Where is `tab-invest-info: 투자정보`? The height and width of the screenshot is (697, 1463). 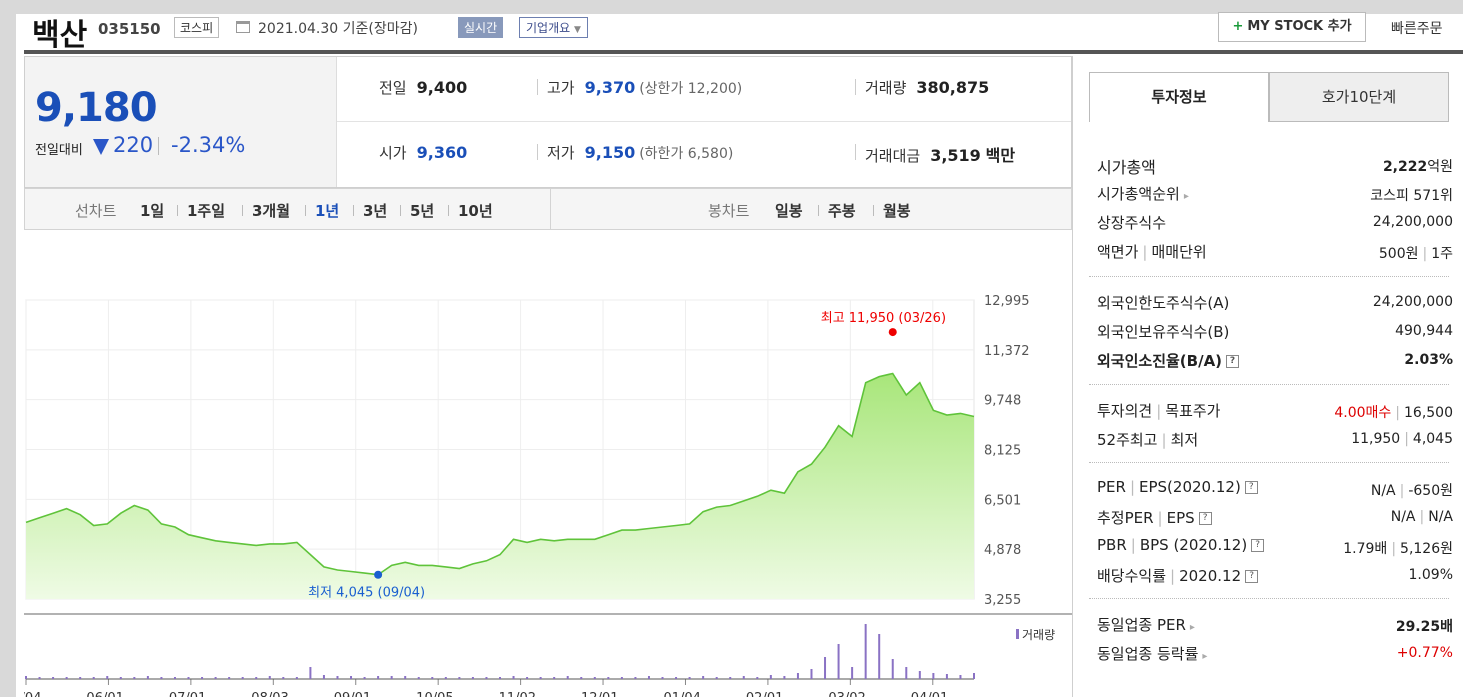
tab-invest-info: 투자정보 is located at coordinates (1179, 97).